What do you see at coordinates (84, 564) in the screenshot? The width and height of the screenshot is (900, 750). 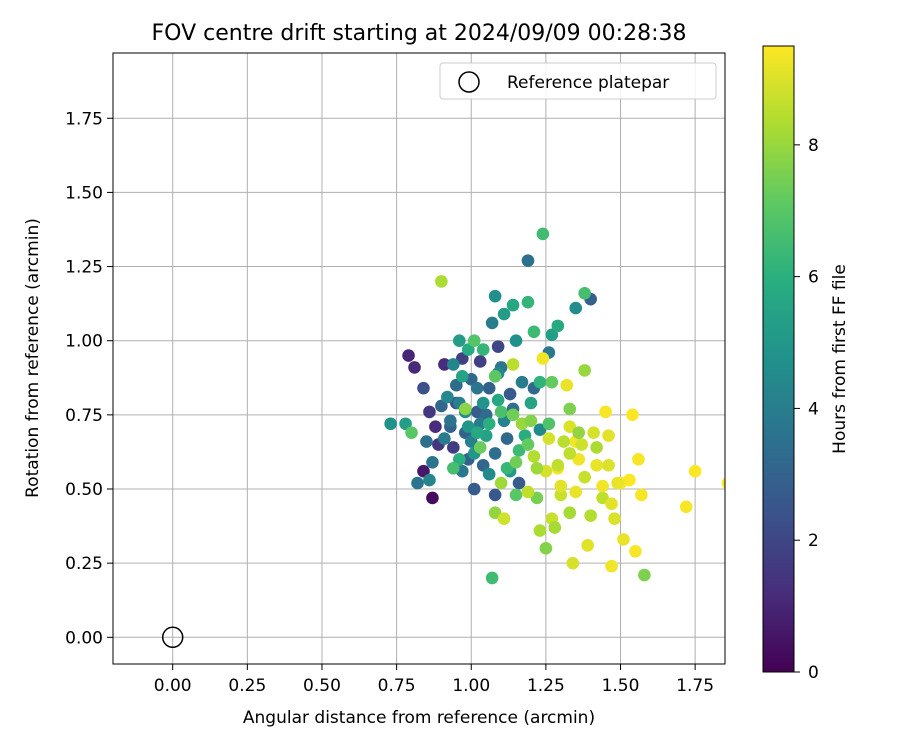 I see `y-tick-label: 0.25` at bounding box center [84, 564].